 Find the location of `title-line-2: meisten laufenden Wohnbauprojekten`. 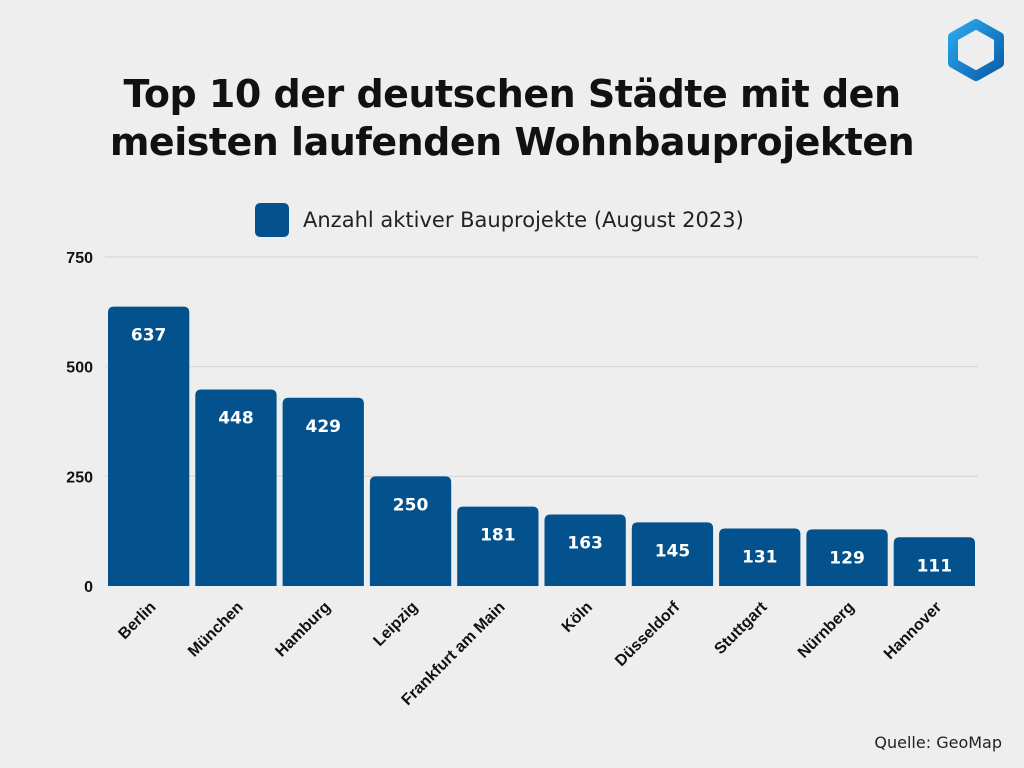

title-line-2: meisten laufenden Wohnbauprojekten is located at coordinates (512, 142).